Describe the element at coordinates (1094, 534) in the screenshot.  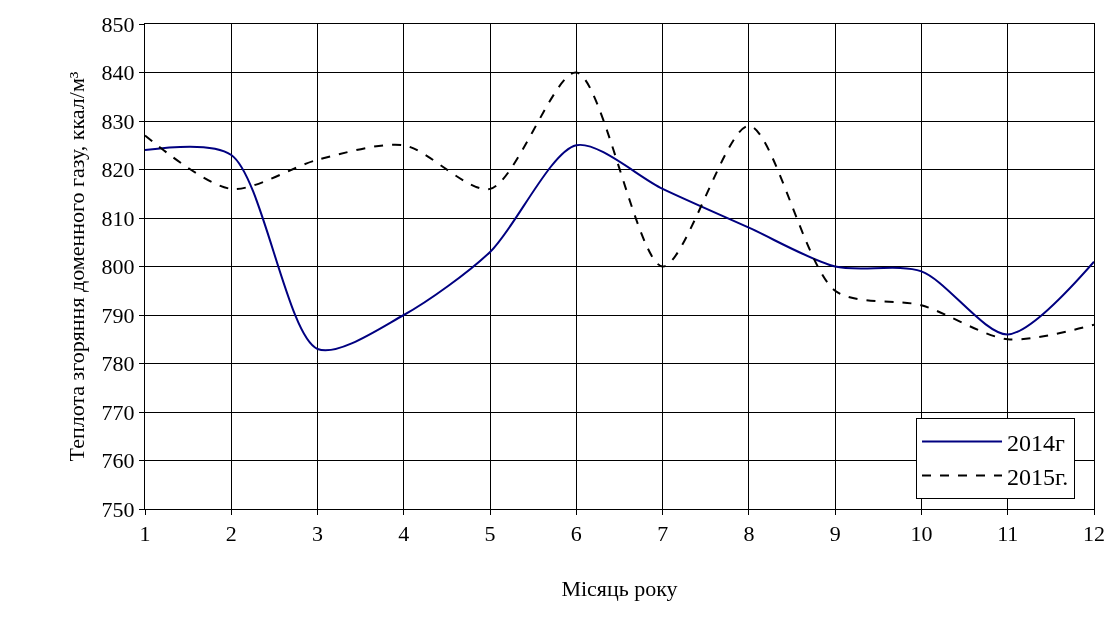
I see `x-tick-label: 12` at that location.